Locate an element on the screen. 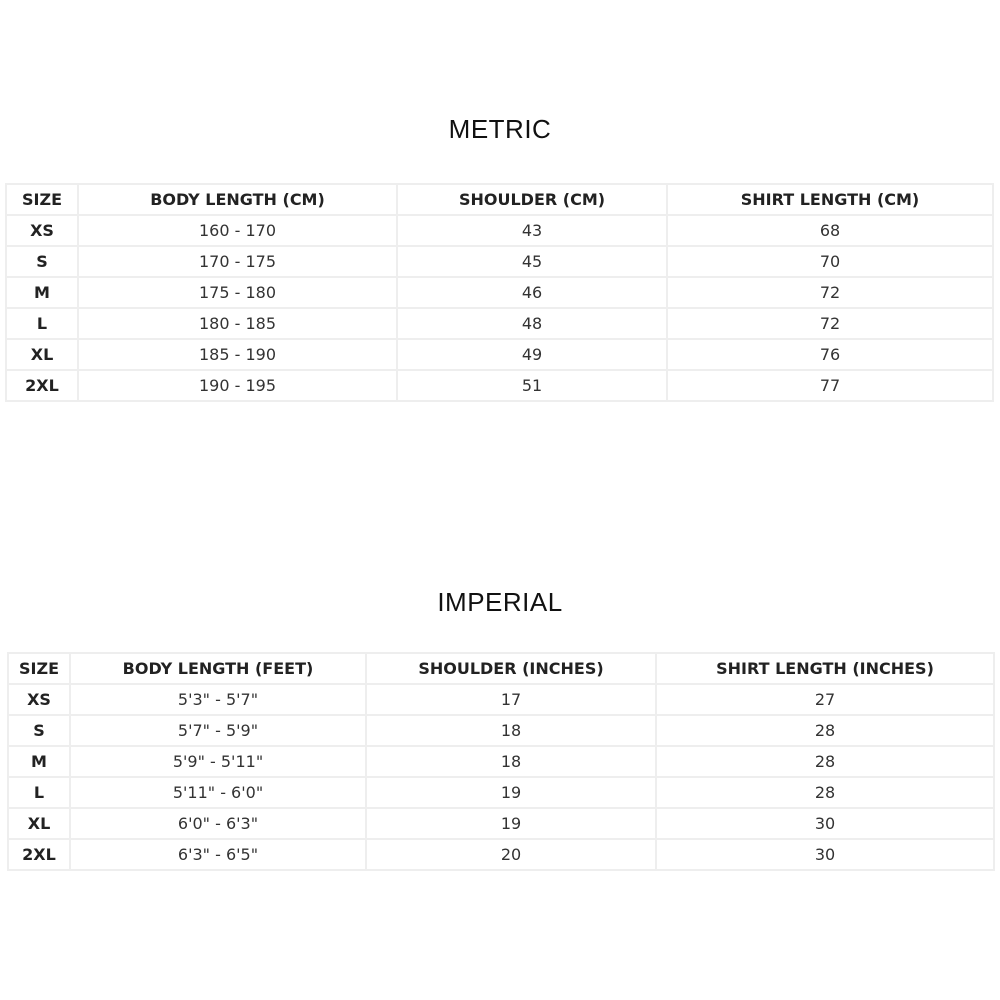 The width and height of the screenshot is (1000, 1000). table-cell: 70 is located at coordinates (830, 261).